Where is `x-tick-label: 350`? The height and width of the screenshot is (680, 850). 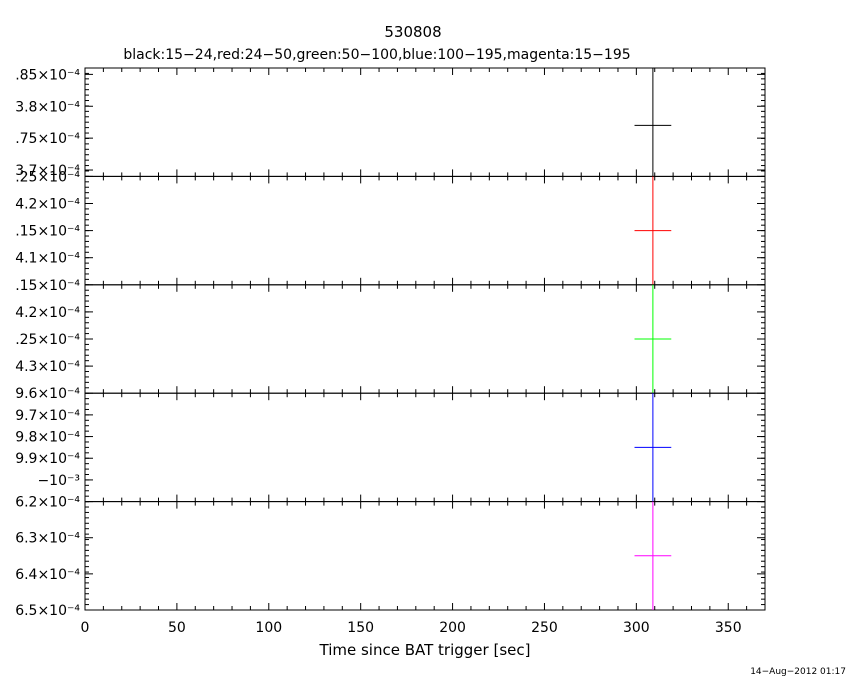
x-tick-label: 350 is located at coordinates (728, 628).